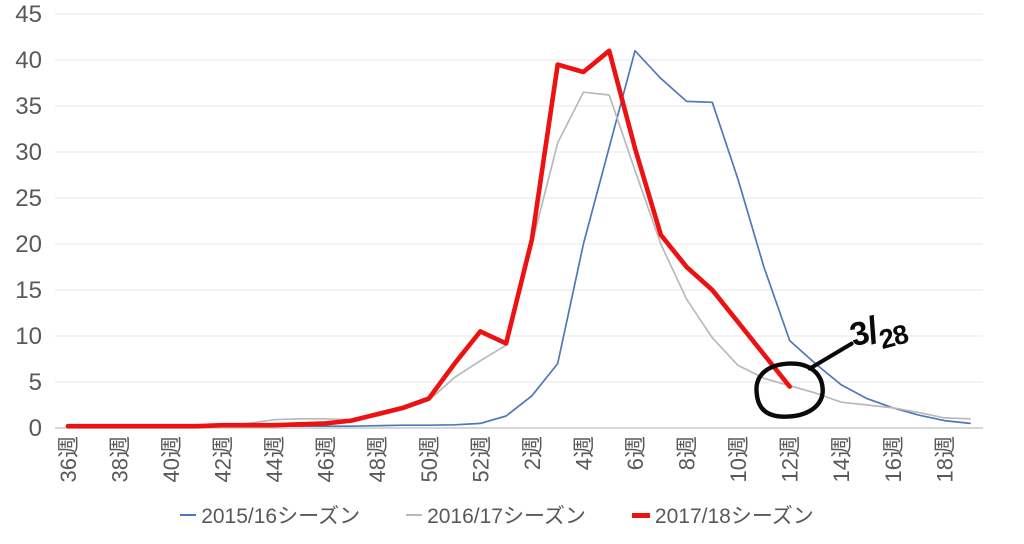 The height and width of the screenshot is (544, 1024). Describe the element at coordinates (506, 516) in the screenshot. I see `legend-label-2016-17: 2016/17シーズン` at that location.